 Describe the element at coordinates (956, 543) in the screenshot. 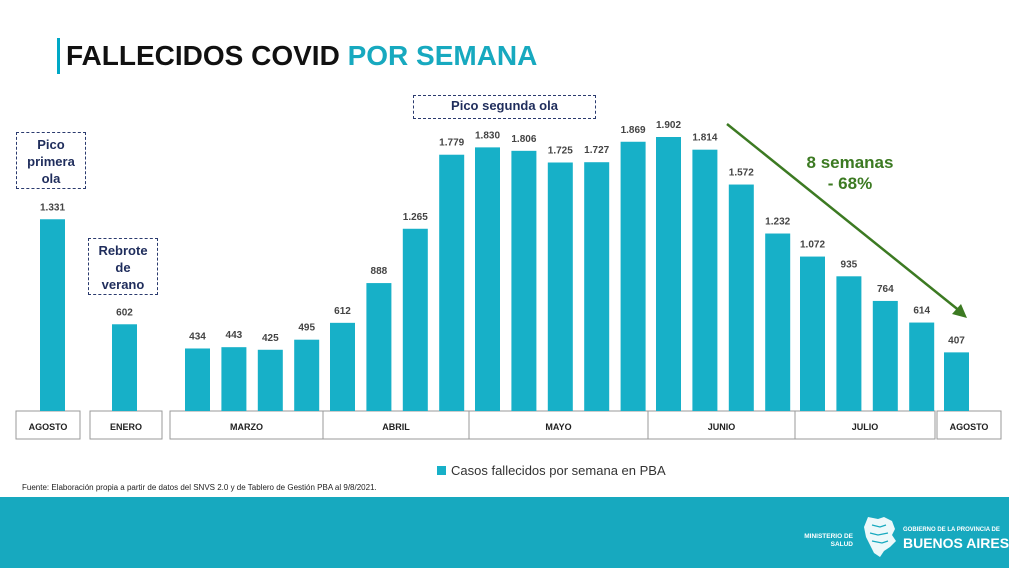

I see `province-name: BUENOS AIRES` at that location.